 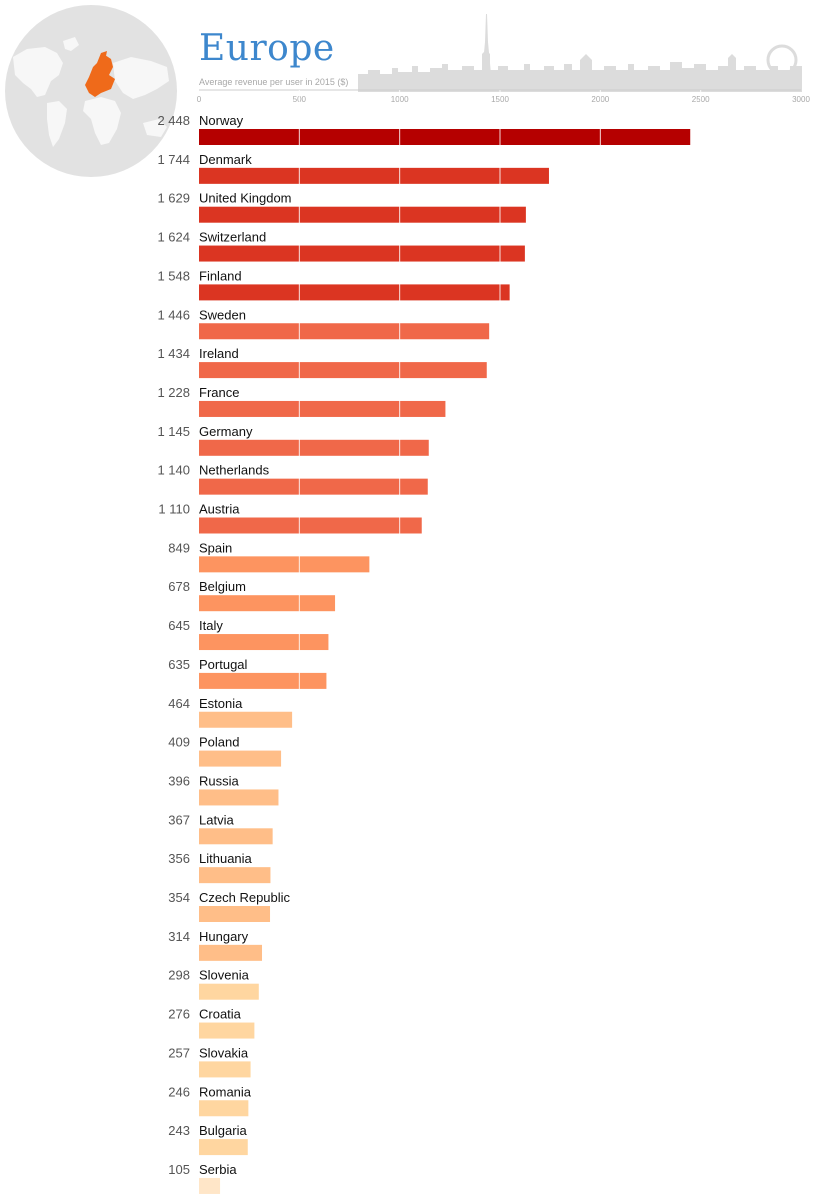 What do you see at coordinates (224, 975) in the screenshot?
I see `category-label: Slovenia` at bounding box center [224, 975].